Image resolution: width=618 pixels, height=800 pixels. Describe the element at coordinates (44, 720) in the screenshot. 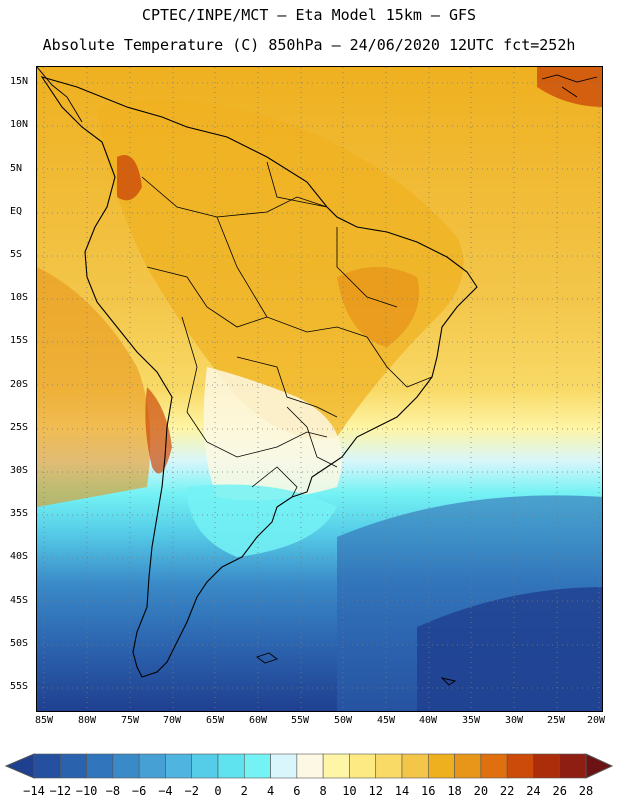

I see `lon-label: 85W` at that location.